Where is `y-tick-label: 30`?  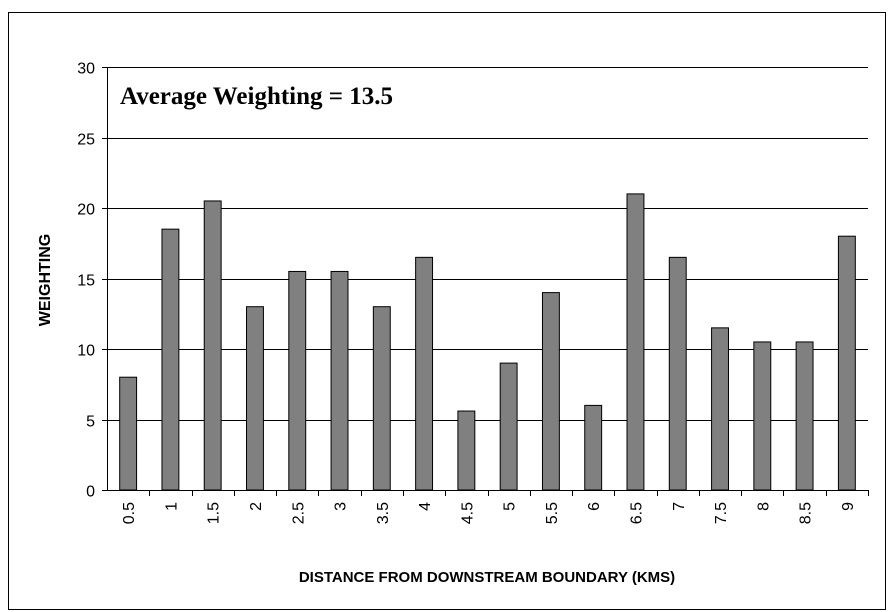
y-tick-label: 30 is located at coordinates (86, 69).